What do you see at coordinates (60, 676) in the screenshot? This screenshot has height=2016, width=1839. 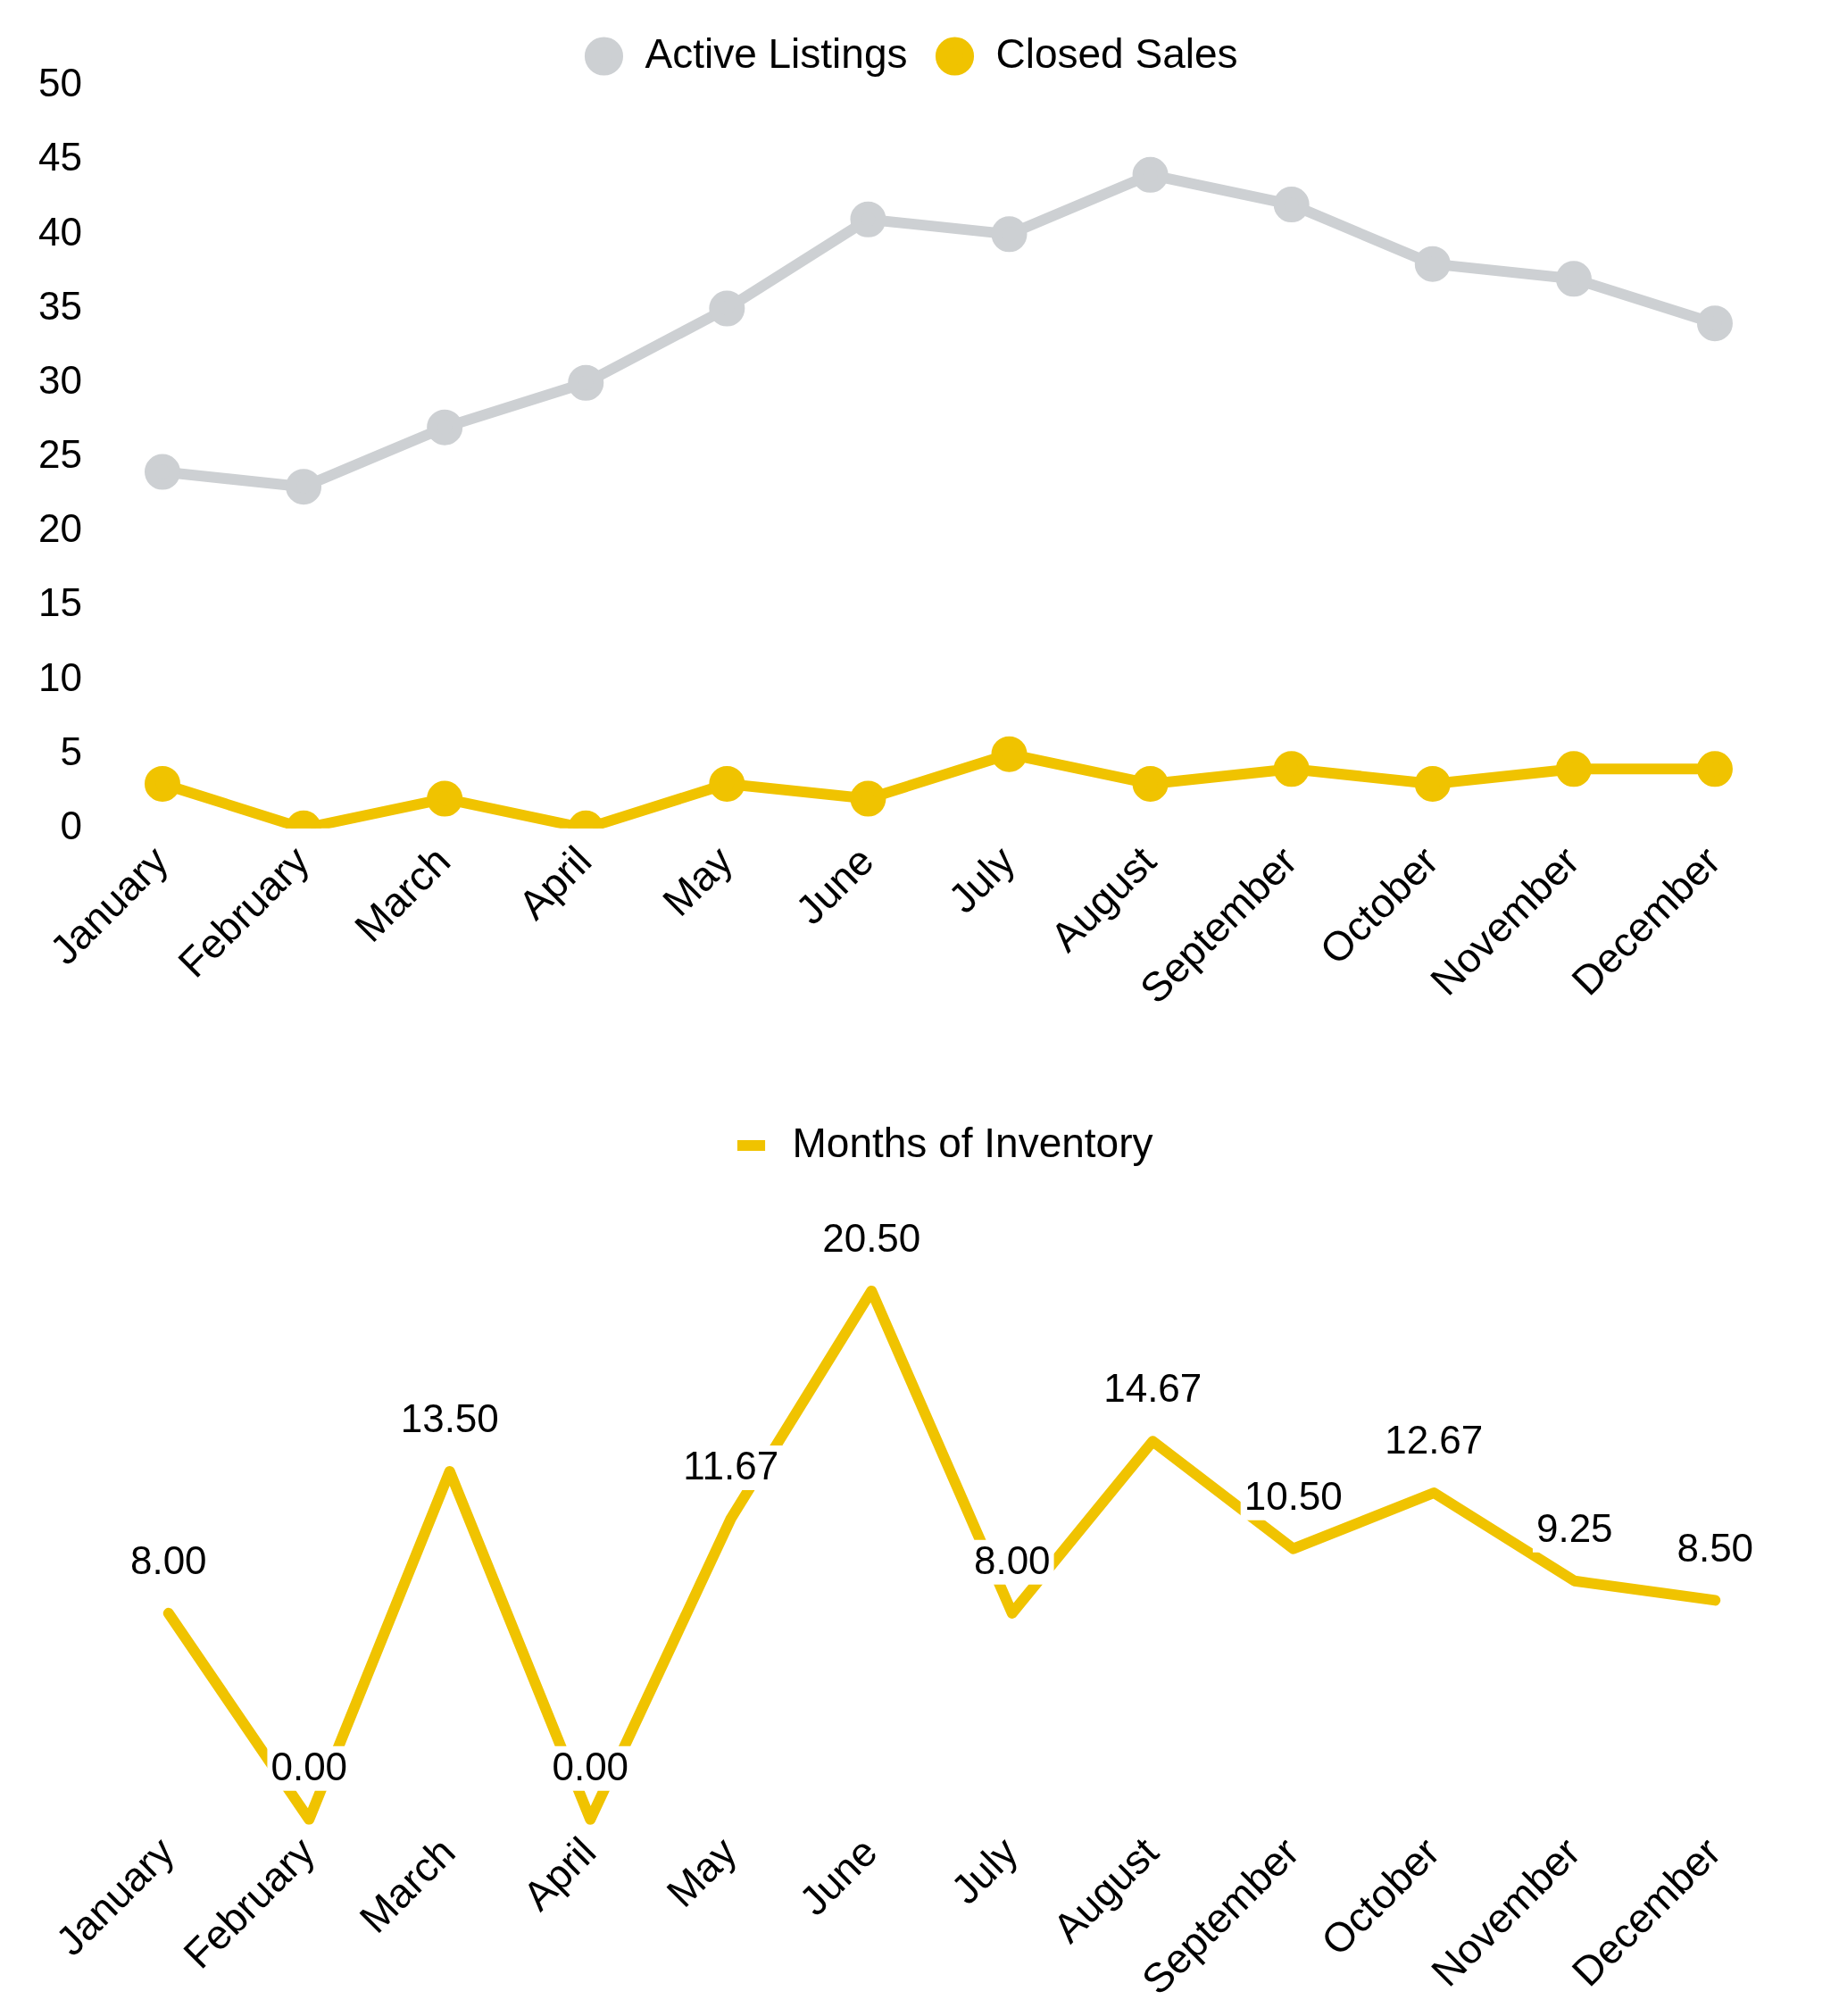 I see `y-tick-label: 10` at bounding box center [60, 676].